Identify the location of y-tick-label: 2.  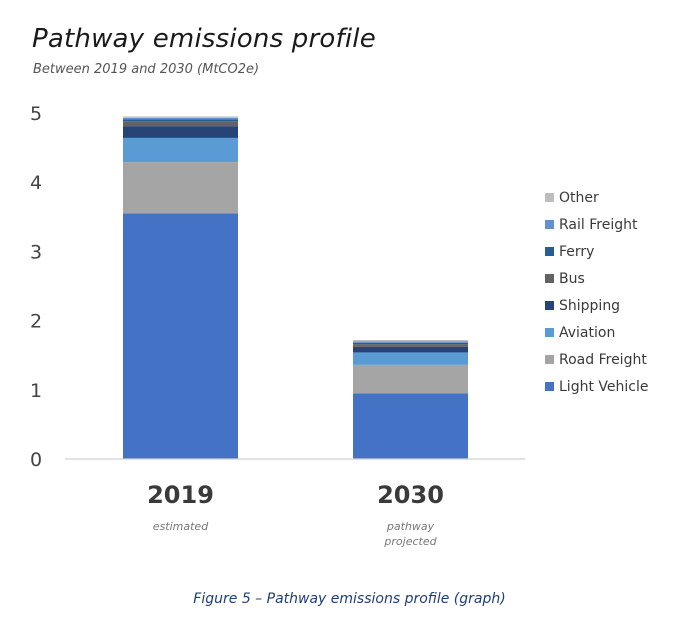
(36, 322).